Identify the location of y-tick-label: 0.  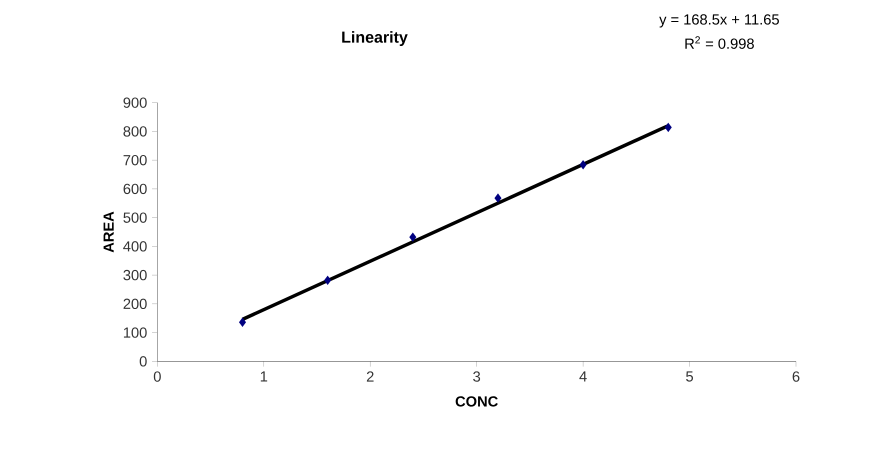
(143, 361).